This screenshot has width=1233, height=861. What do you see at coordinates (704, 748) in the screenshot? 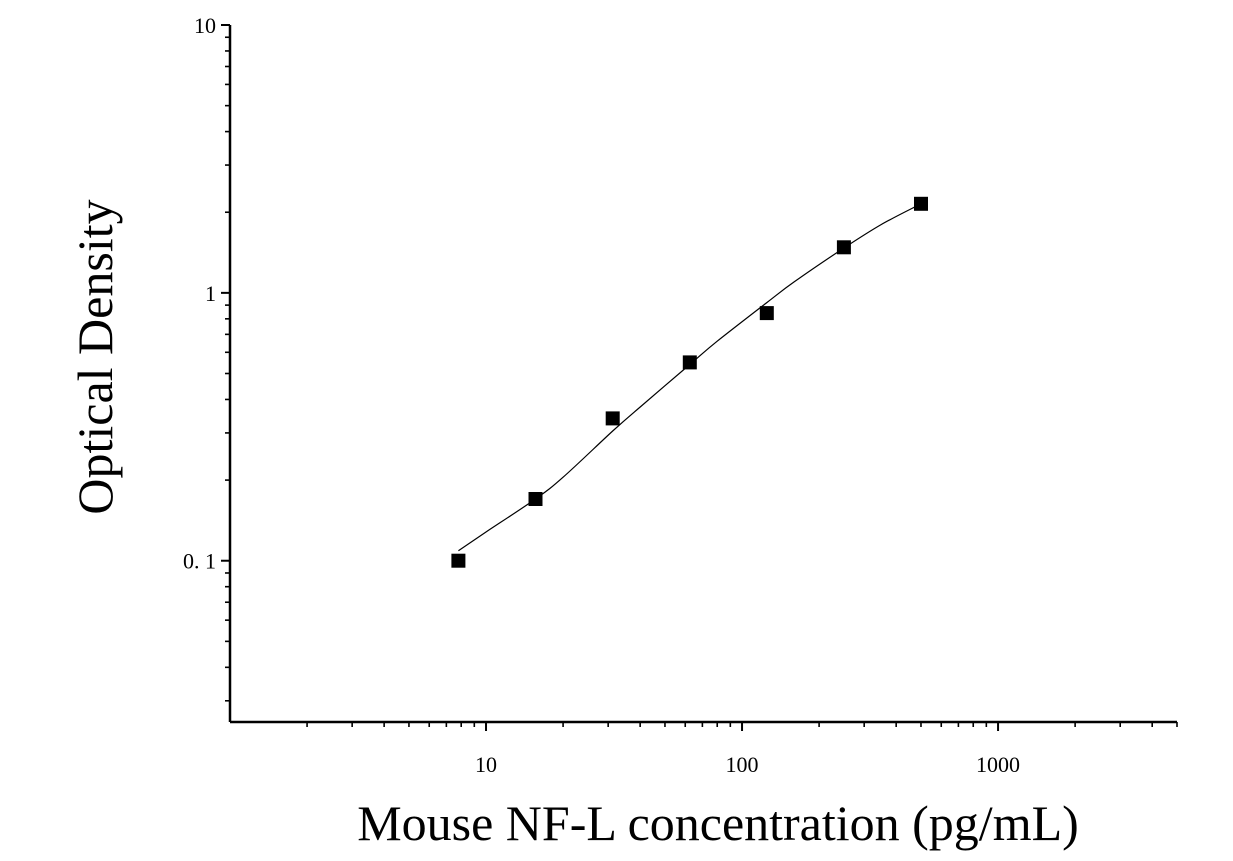
I see `x-axis: 10 100 1000` at bounding box center [704, 748].